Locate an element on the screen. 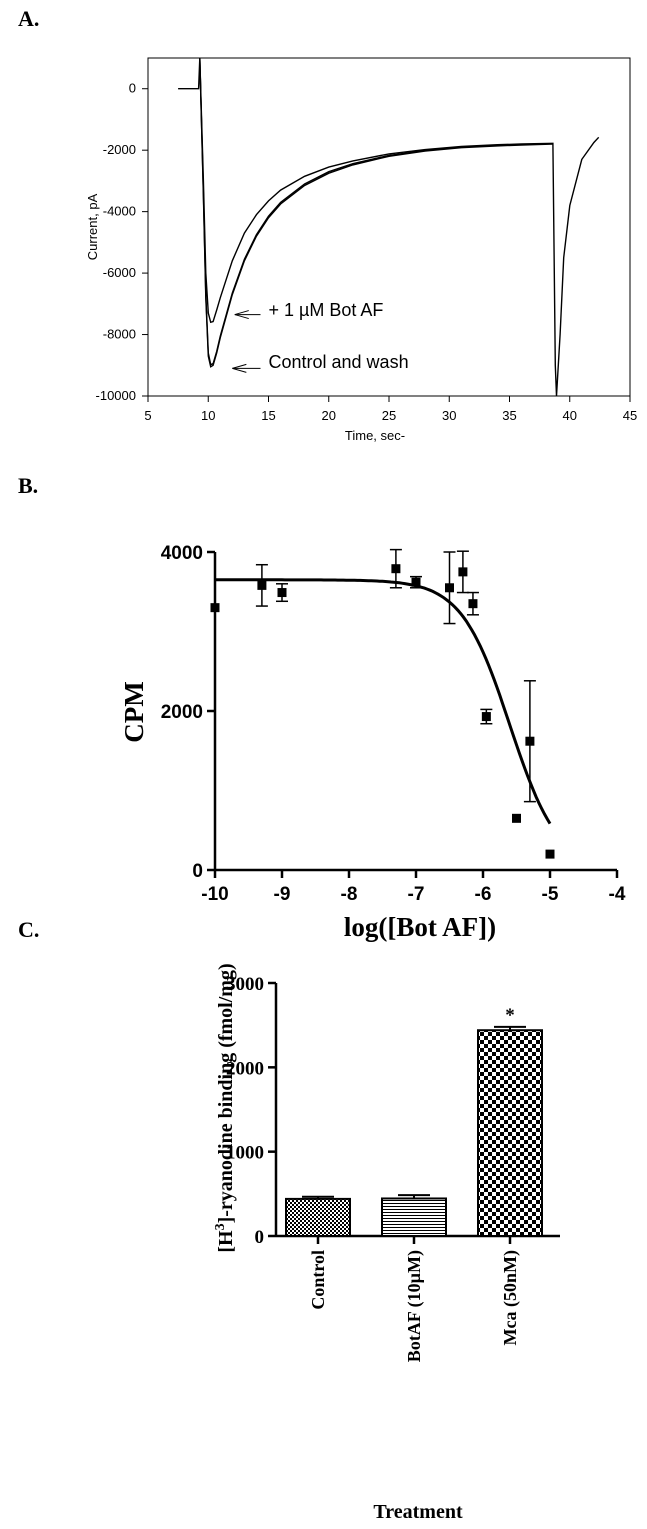 The image size is (647, 1529). a-y-tick-label: -8000 is located at coordinates (119, 334).